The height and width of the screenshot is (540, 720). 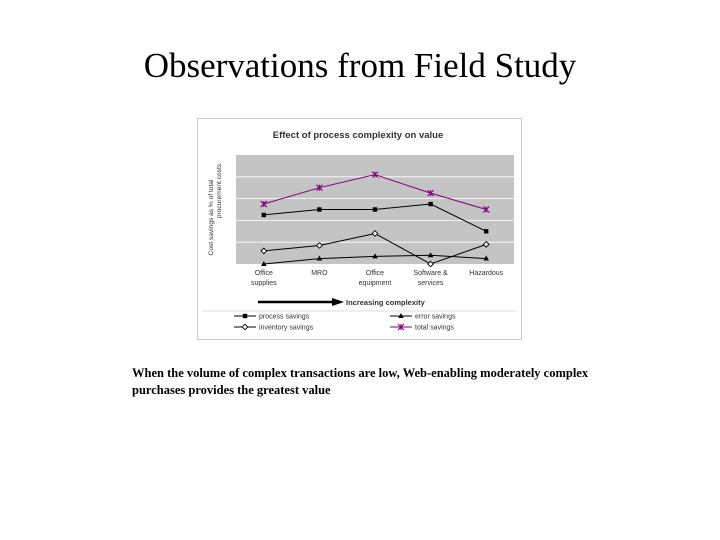 I want to click on legend-marker-inventory-savings, so click(x=245, y=327).